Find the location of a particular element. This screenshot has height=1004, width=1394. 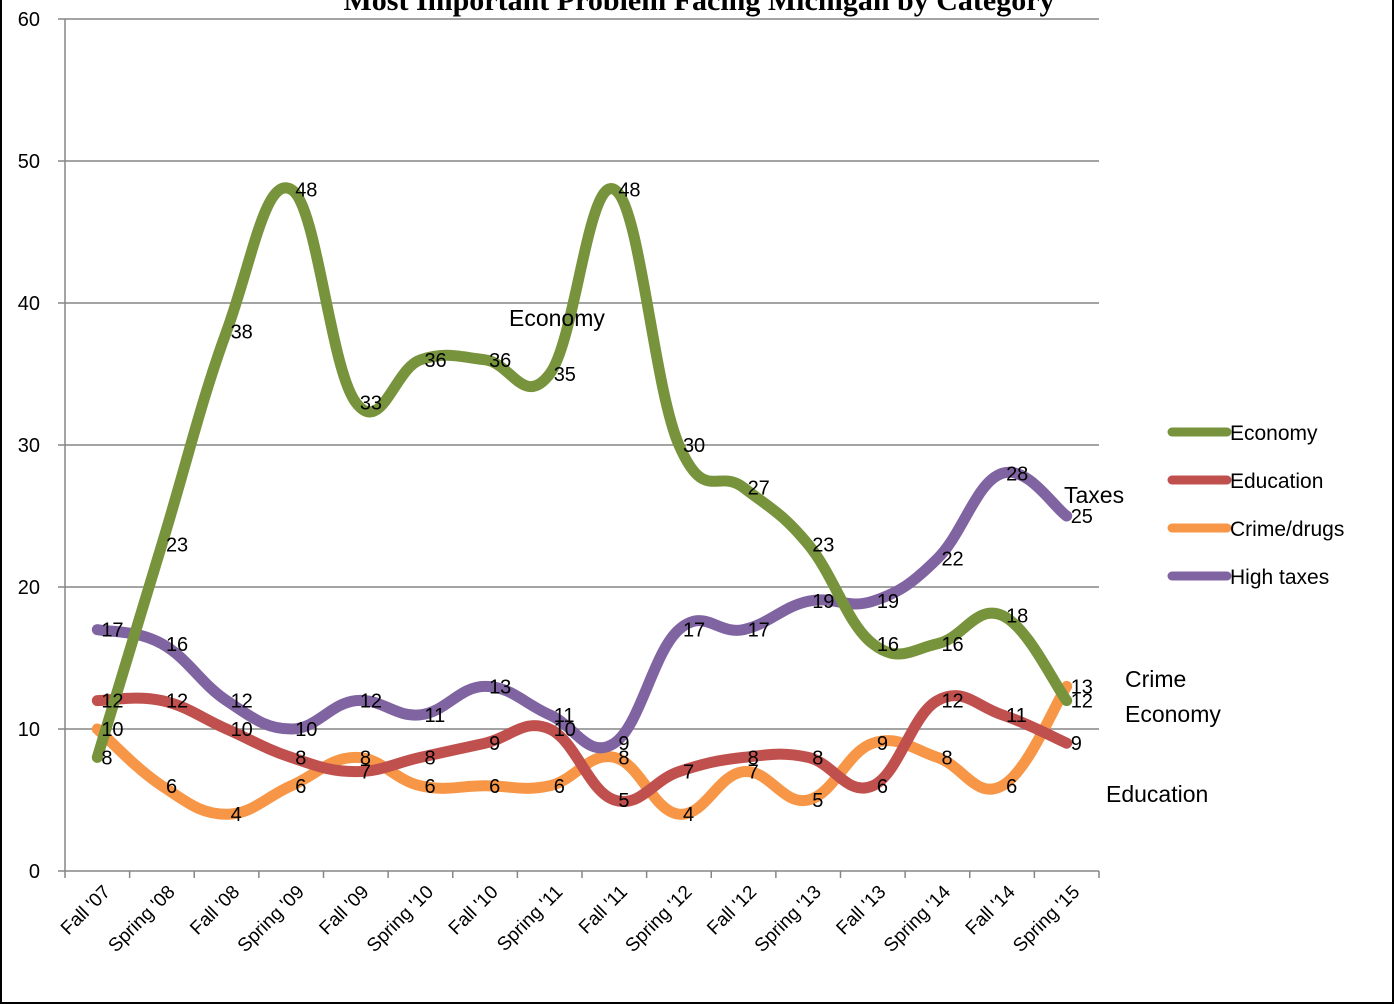

y-tick-label: 30 is located at coordinates (29, 446).